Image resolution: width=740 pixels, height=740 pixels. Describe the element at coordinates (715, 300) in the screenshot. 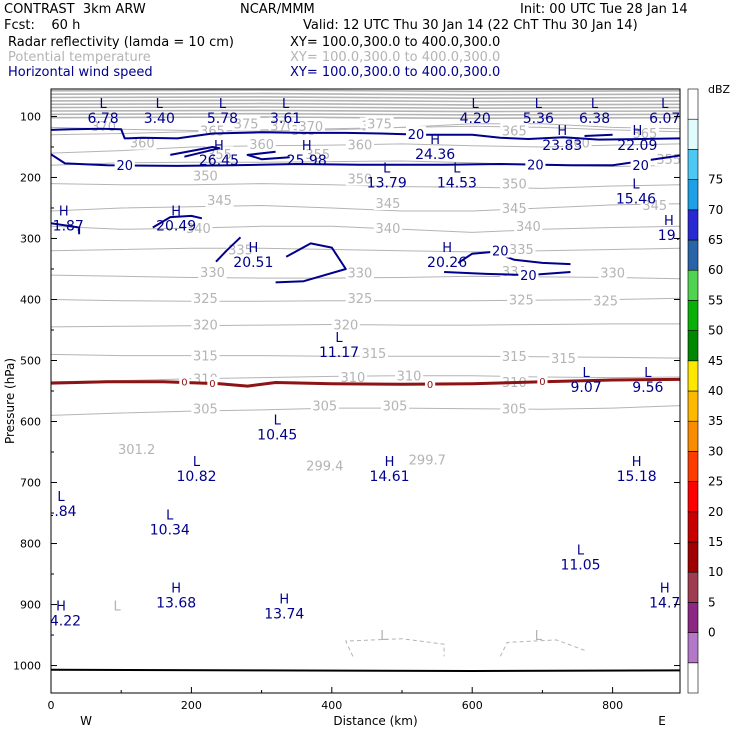

I see `colorbar-level: 55` at that location.